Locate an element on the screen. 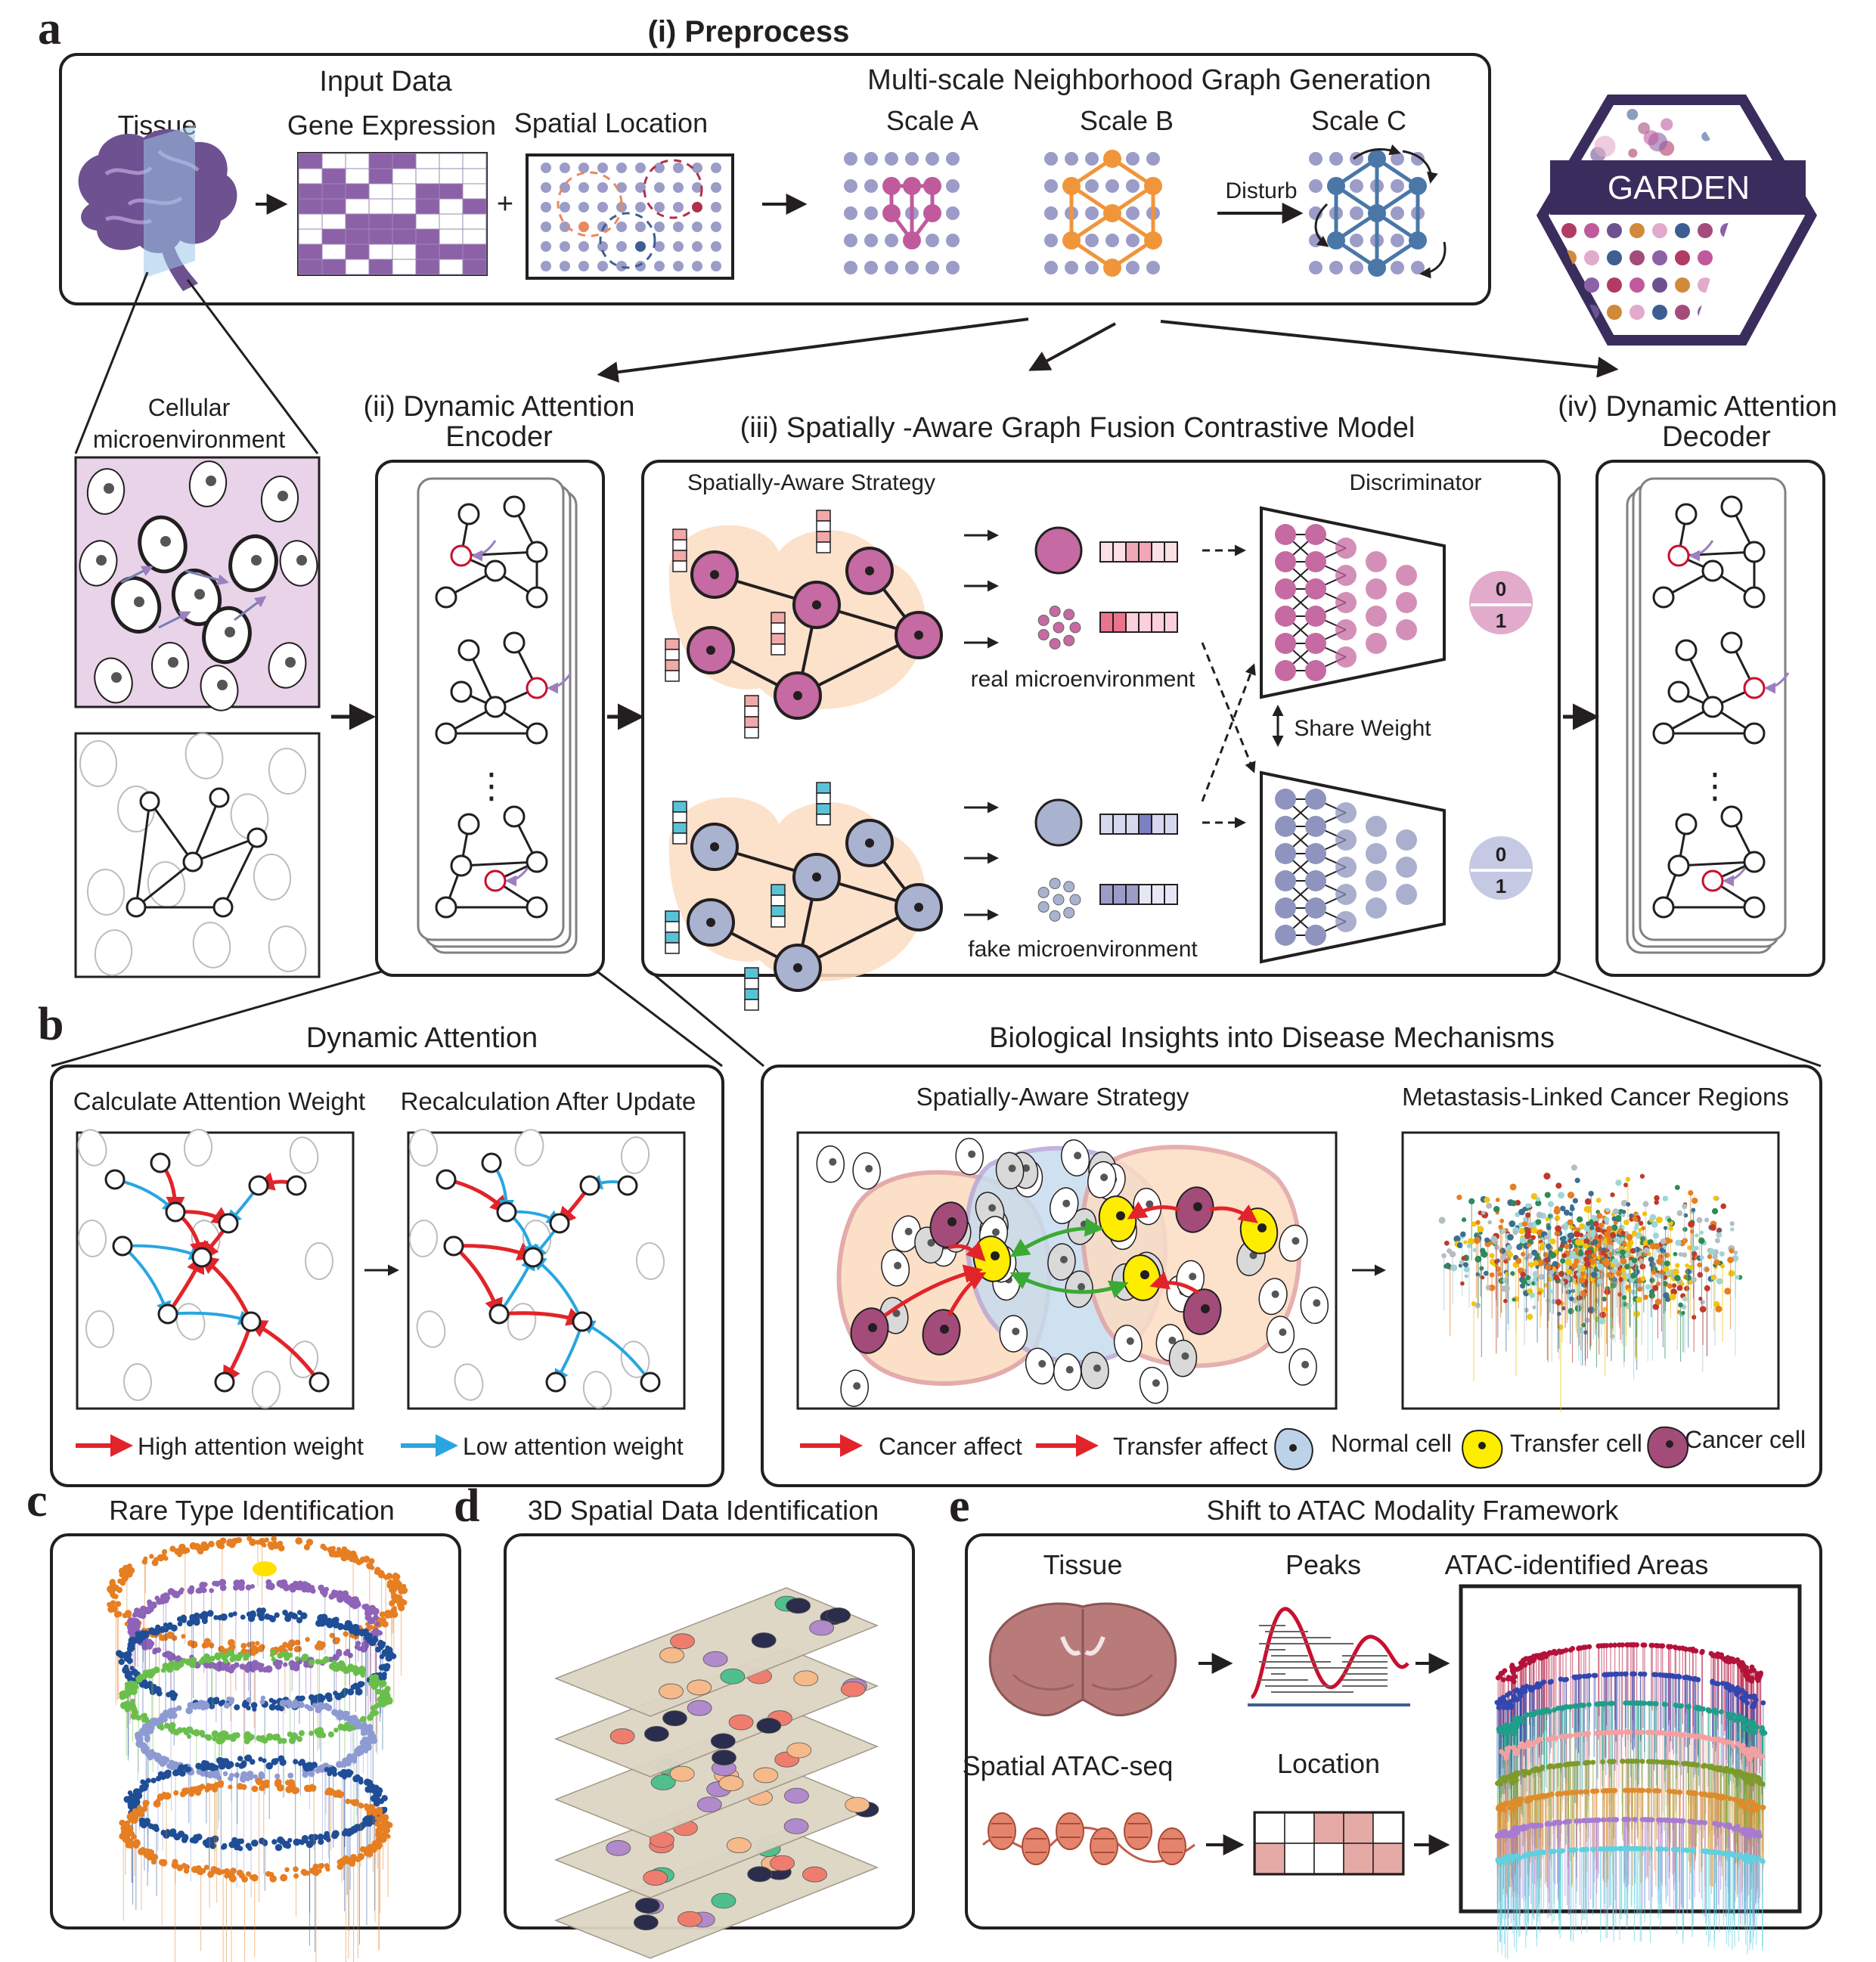 The image size is (1876, 1962). encoder-ellipsis: ⋮ is located at coordinates (491, 785).